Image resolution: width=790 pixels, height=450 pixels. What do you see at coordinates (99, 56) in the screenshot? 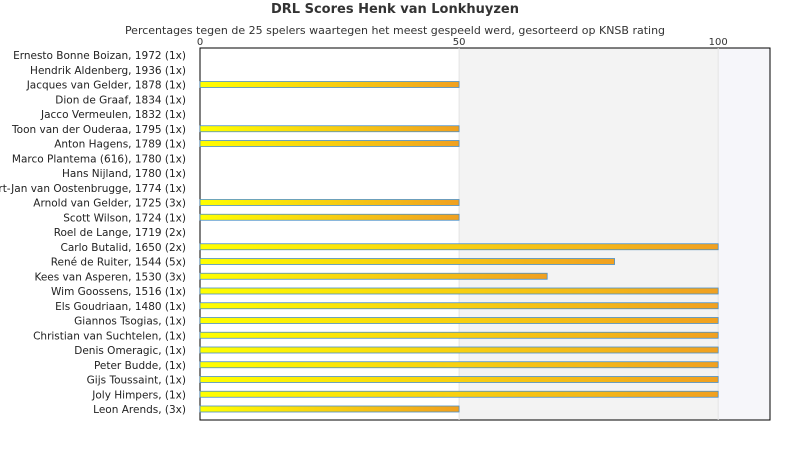
I see `category-label: Ernesto Bonne Boizan, 1972 (1x)` at bounding box center [99, 56].